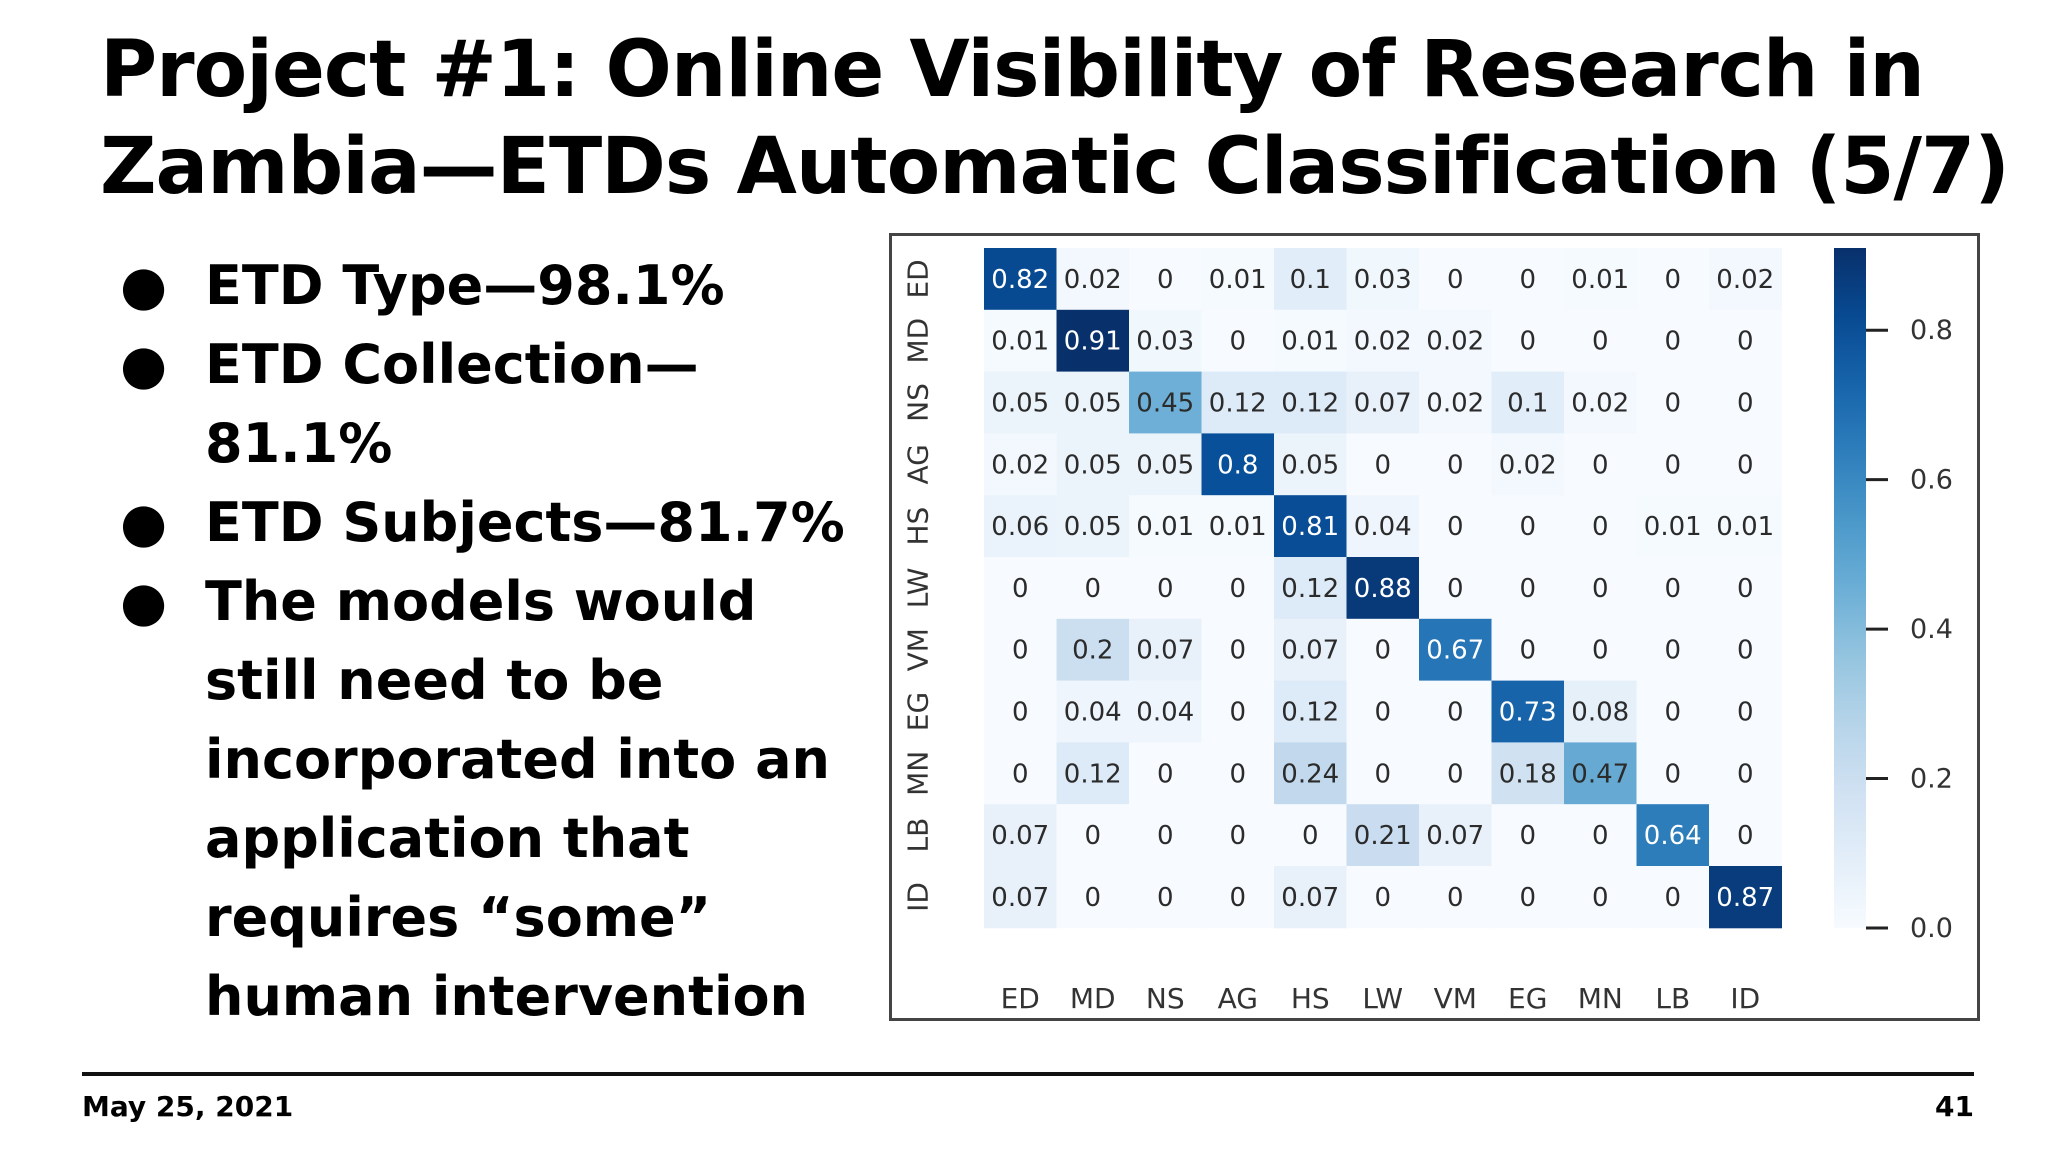  I want to click on y-tick-label: MN, so click(918, 773).